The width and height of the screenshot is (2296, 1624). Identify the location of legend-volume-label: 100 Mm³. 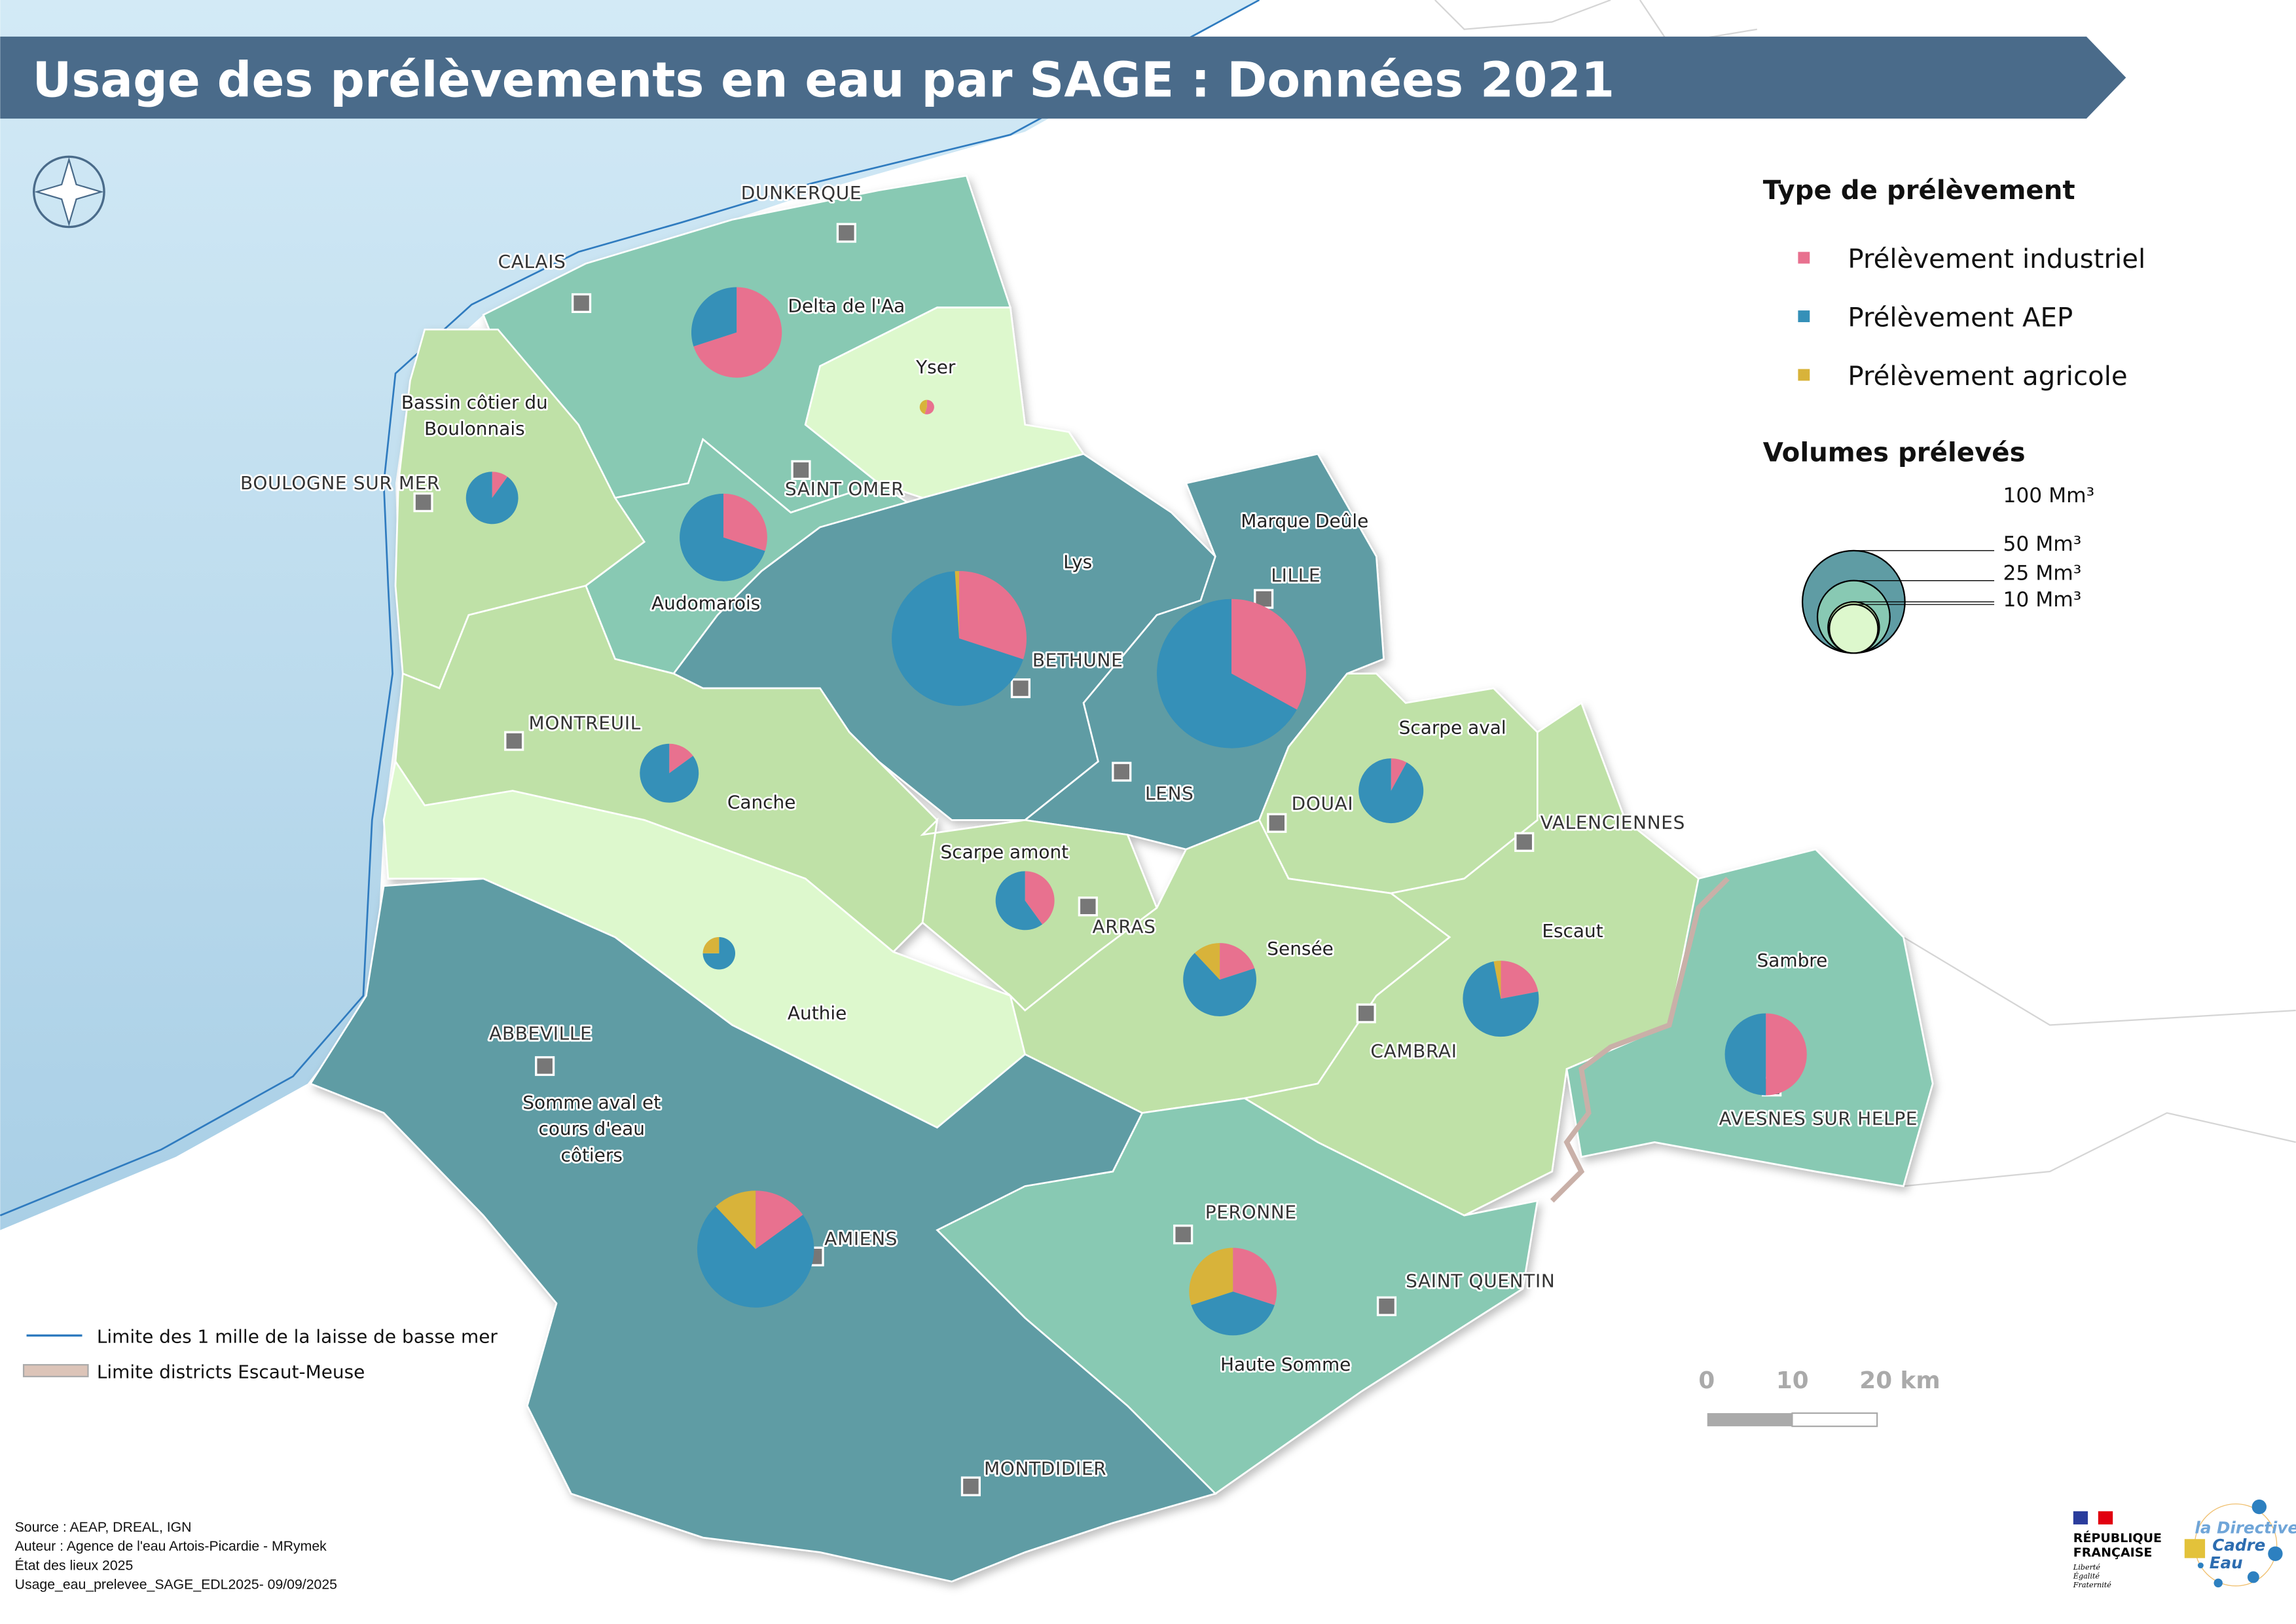
(2048, 495).